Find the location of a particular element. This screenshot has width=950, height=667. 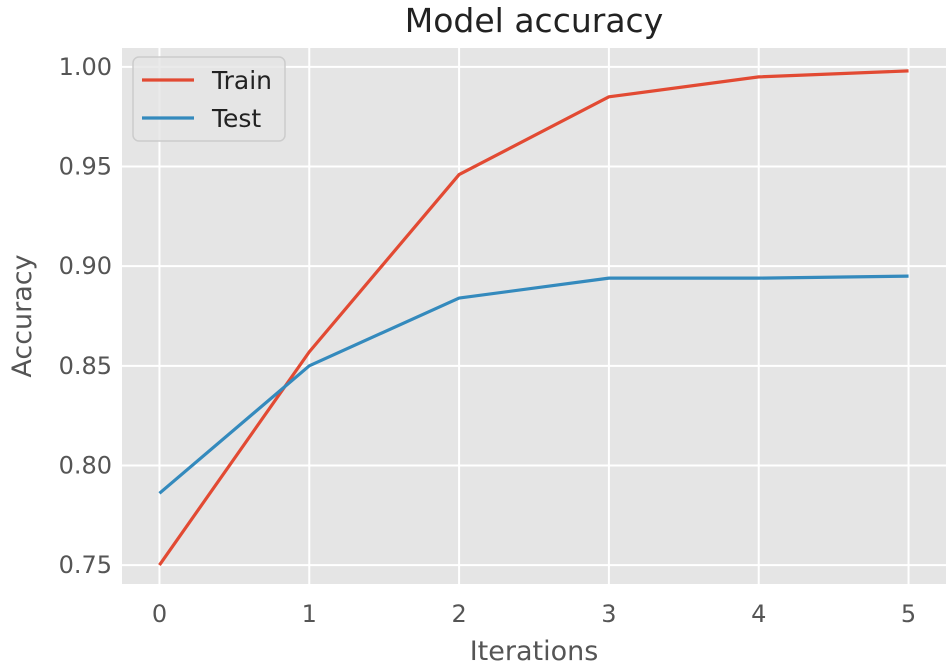

y-tick-label: 0.90 is located at coordinates (85, 266).